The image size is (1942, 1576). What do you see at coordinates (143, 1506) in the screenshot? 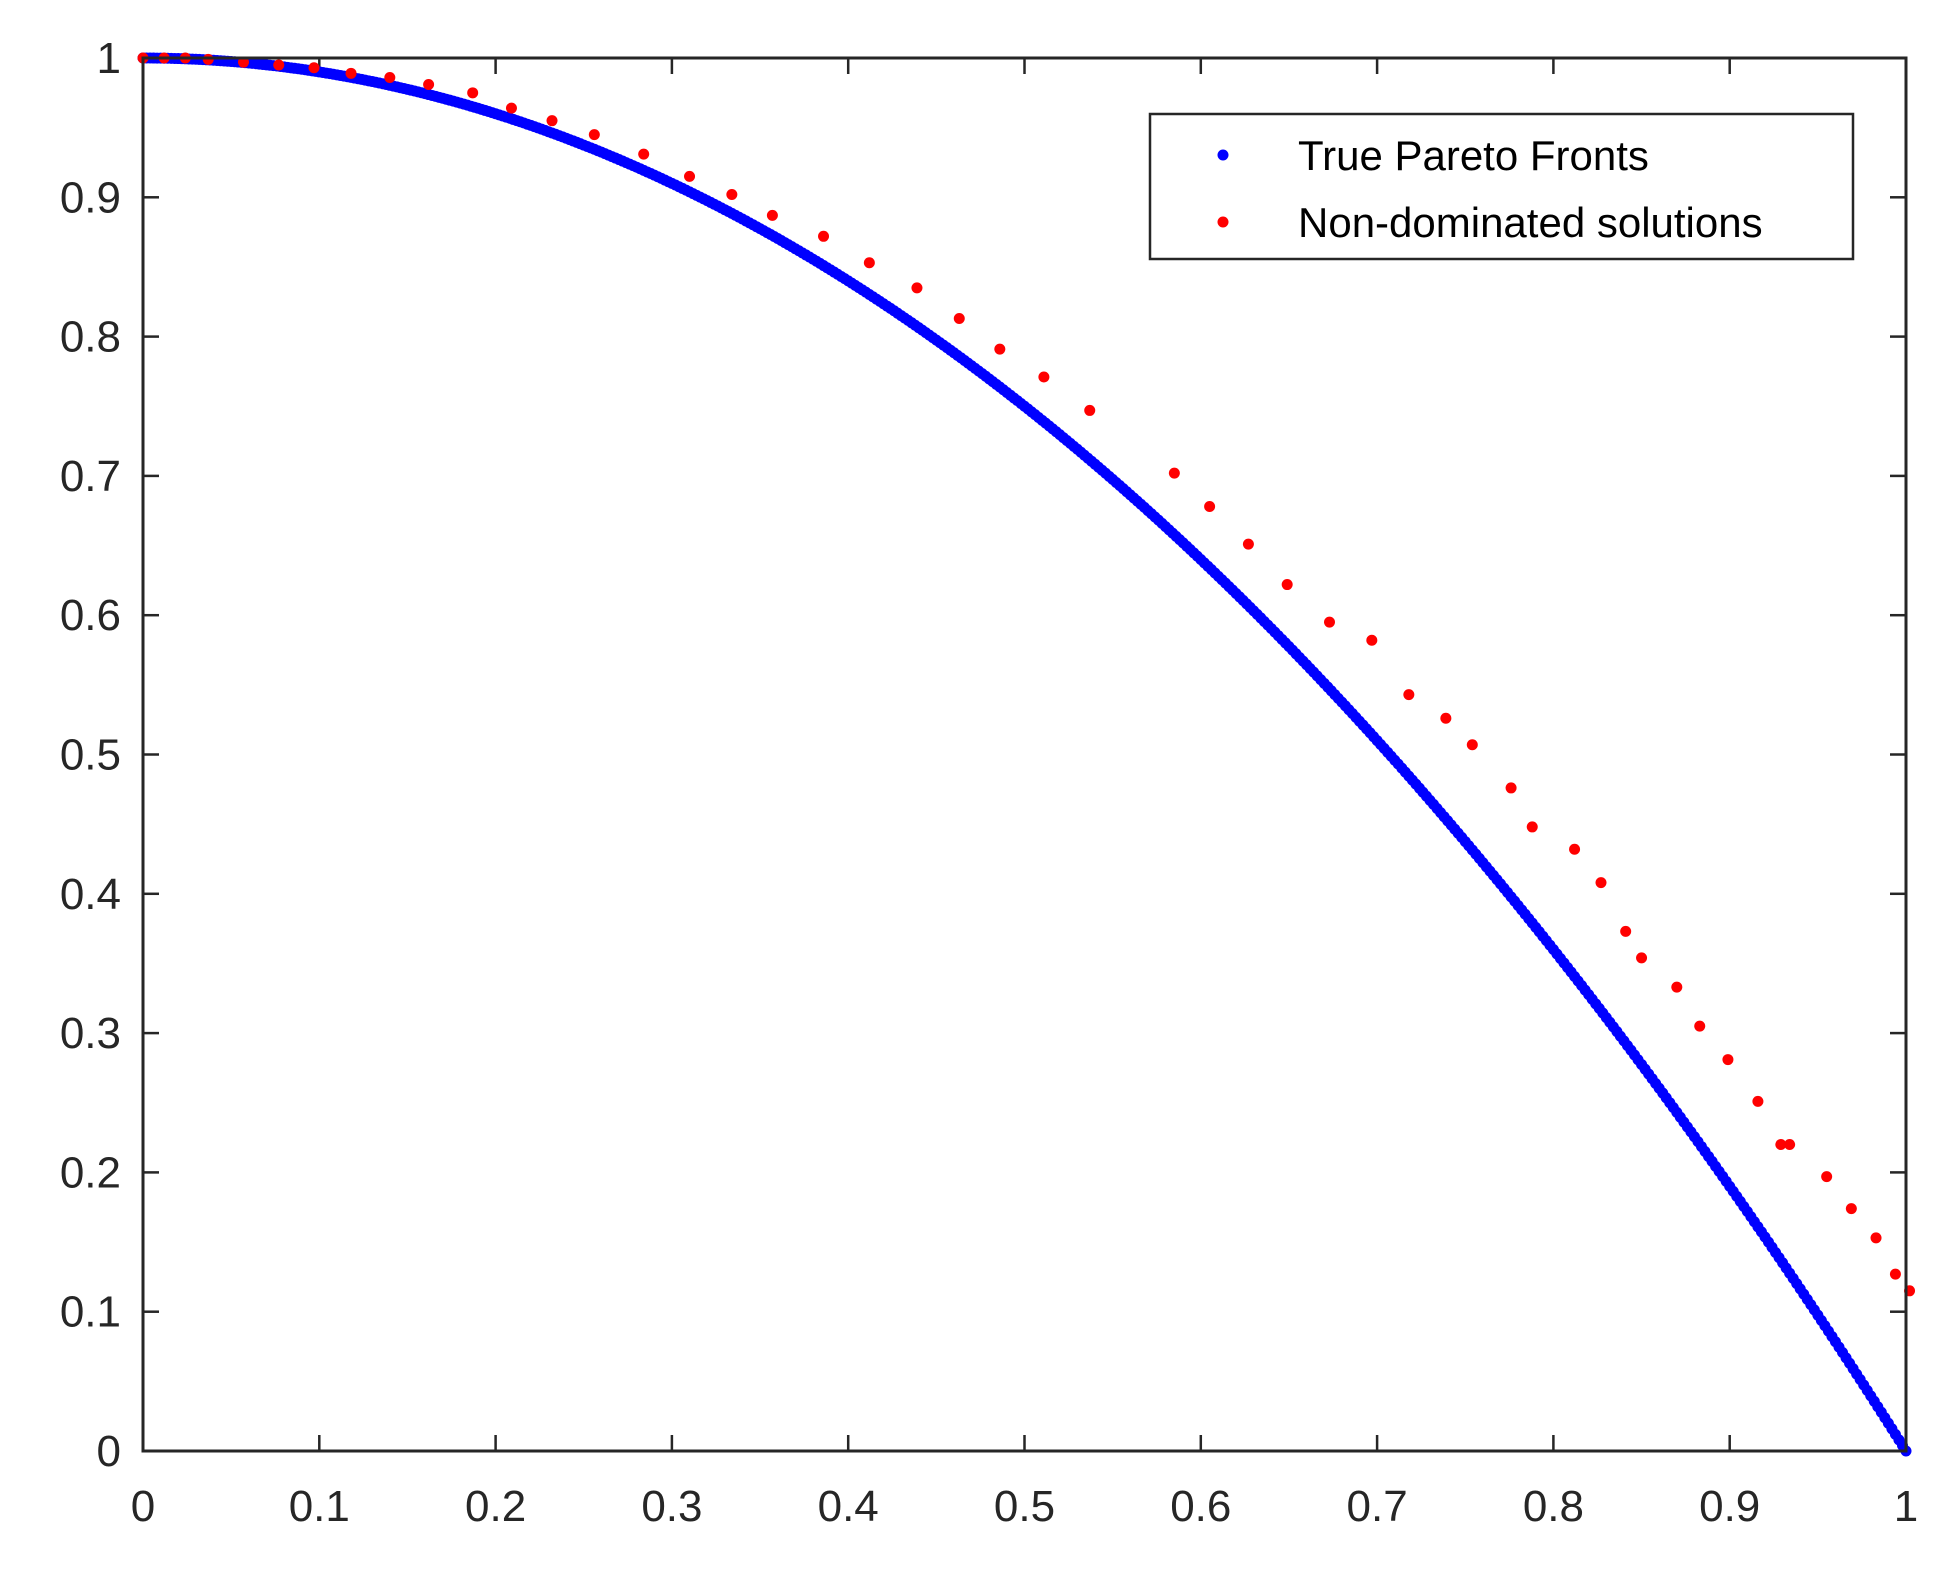
I see `x-tick-label: 0` at bounding box center [143, 1506].